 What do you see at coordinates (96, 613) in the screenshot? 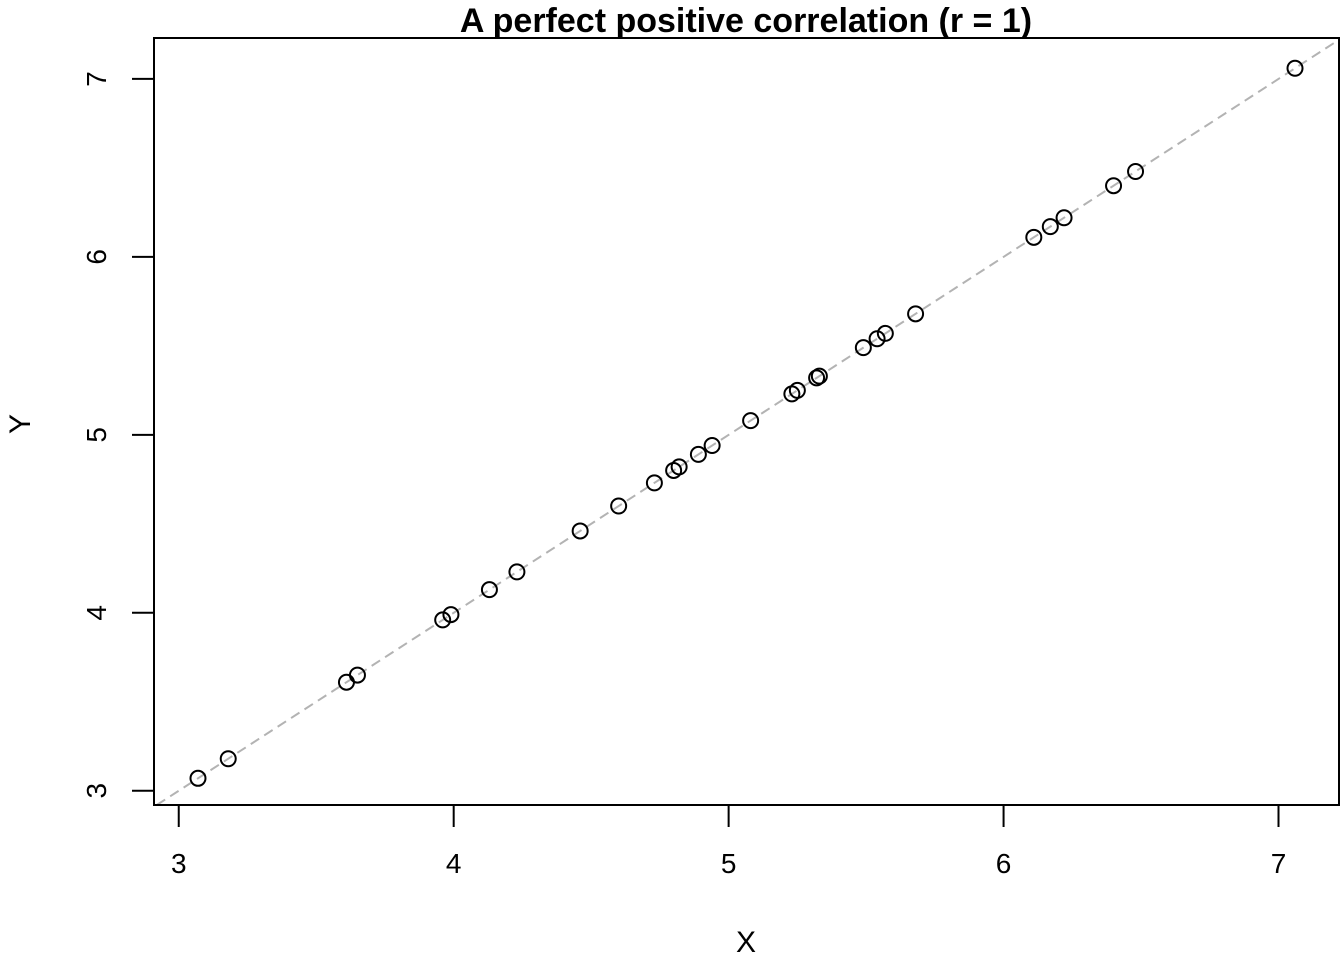
I see `y-tick-label: 4` at bounding box center [96, 613].